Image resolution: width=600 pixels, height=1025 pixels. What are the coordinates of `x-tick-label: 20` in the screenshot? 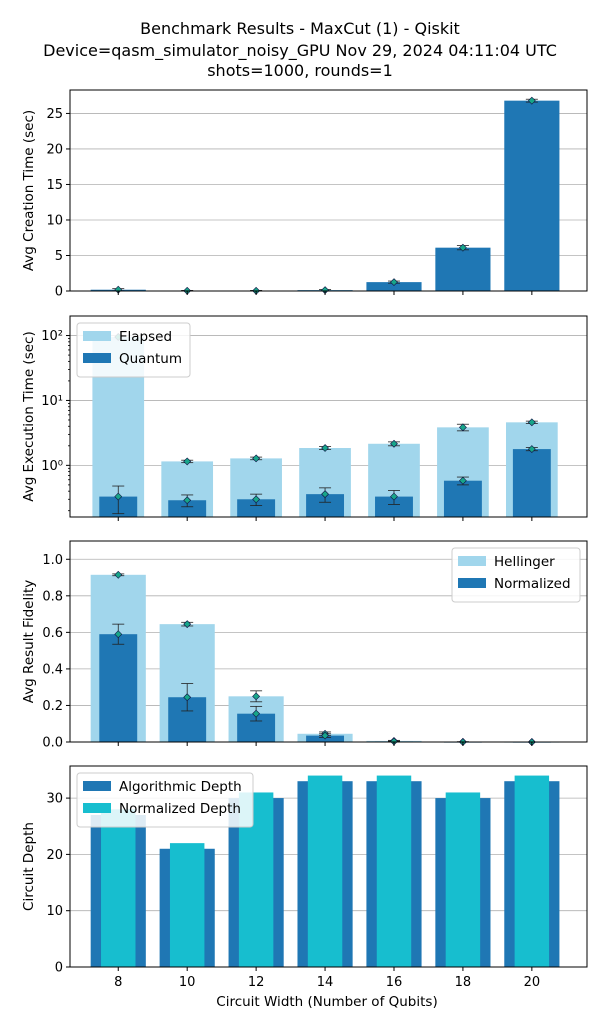 It's located at (532, 982).